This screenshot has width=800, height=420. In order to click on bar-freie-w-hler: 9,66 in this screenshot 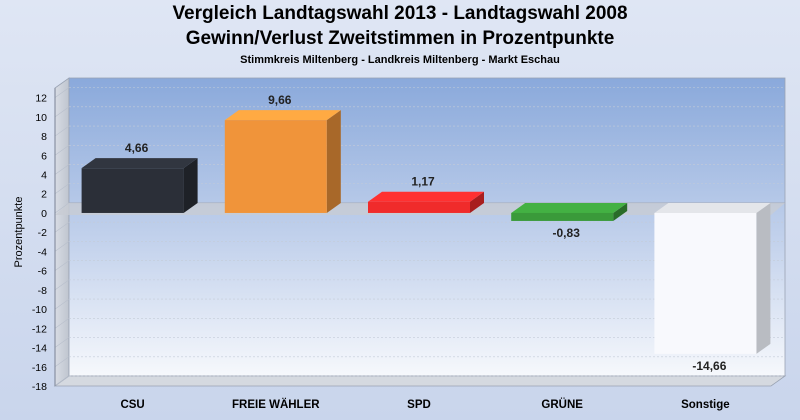, I will do `click(282, 153)`.